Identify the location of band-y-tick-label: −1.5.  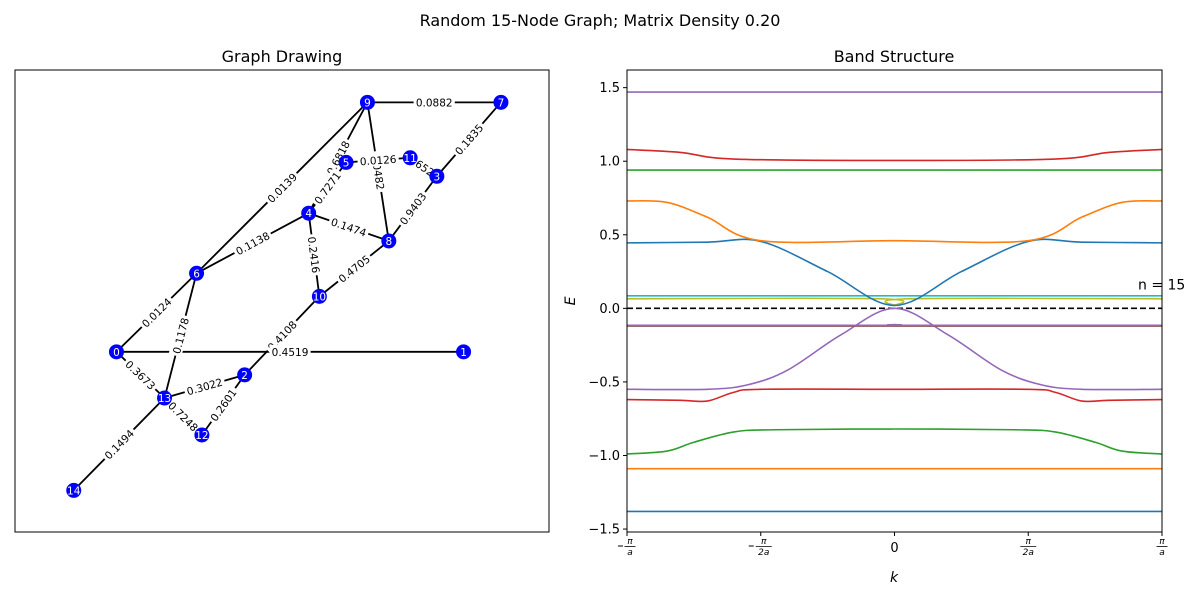
(604, 530).